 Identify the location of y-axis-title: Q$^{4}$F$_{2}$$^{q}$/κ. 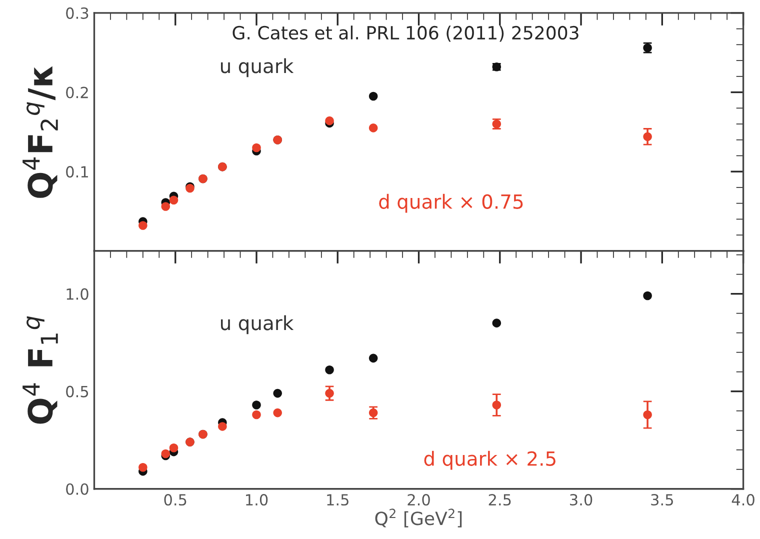
(40, 132).